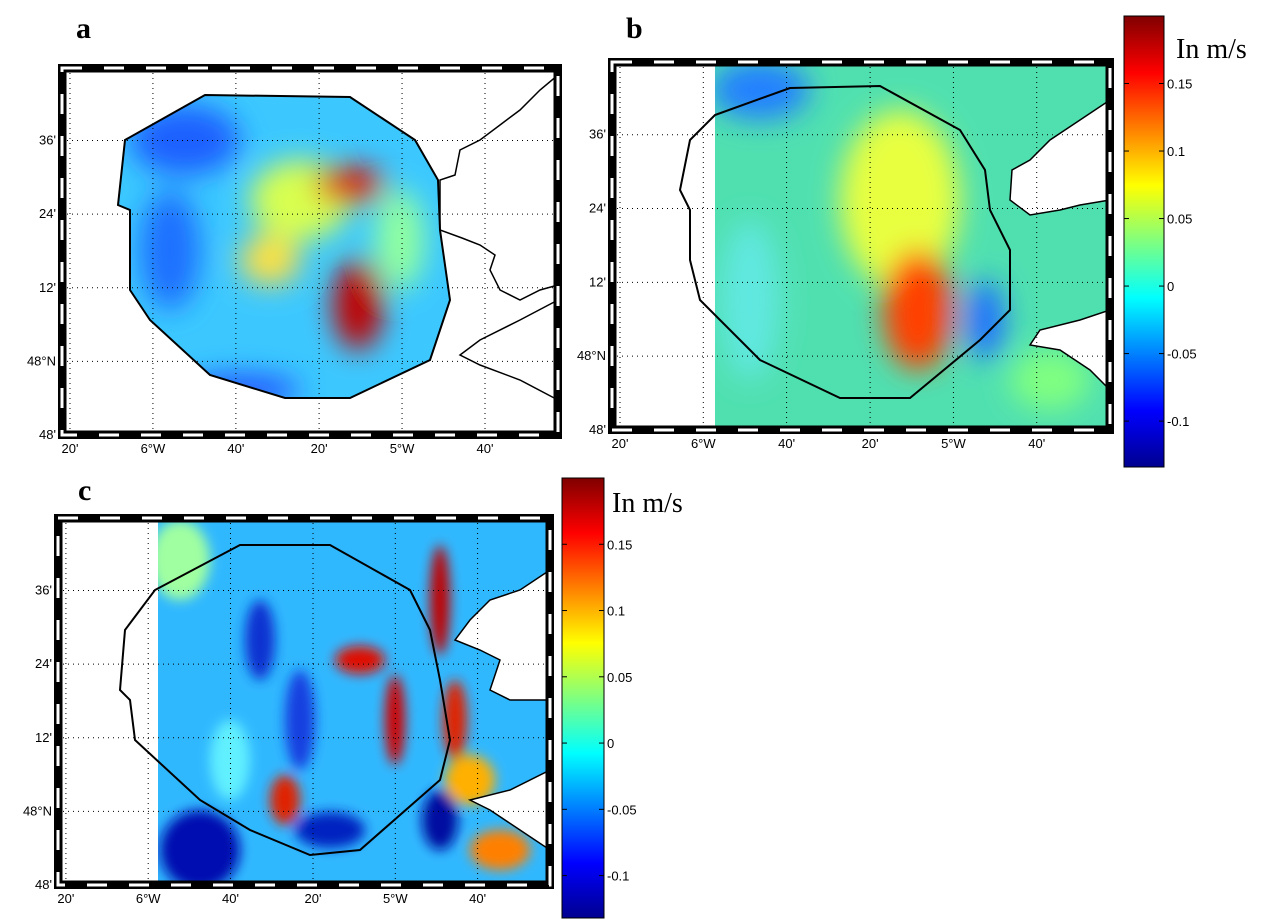 The image size is (1272, 924). I want to click on field-c, so click(354, 701).